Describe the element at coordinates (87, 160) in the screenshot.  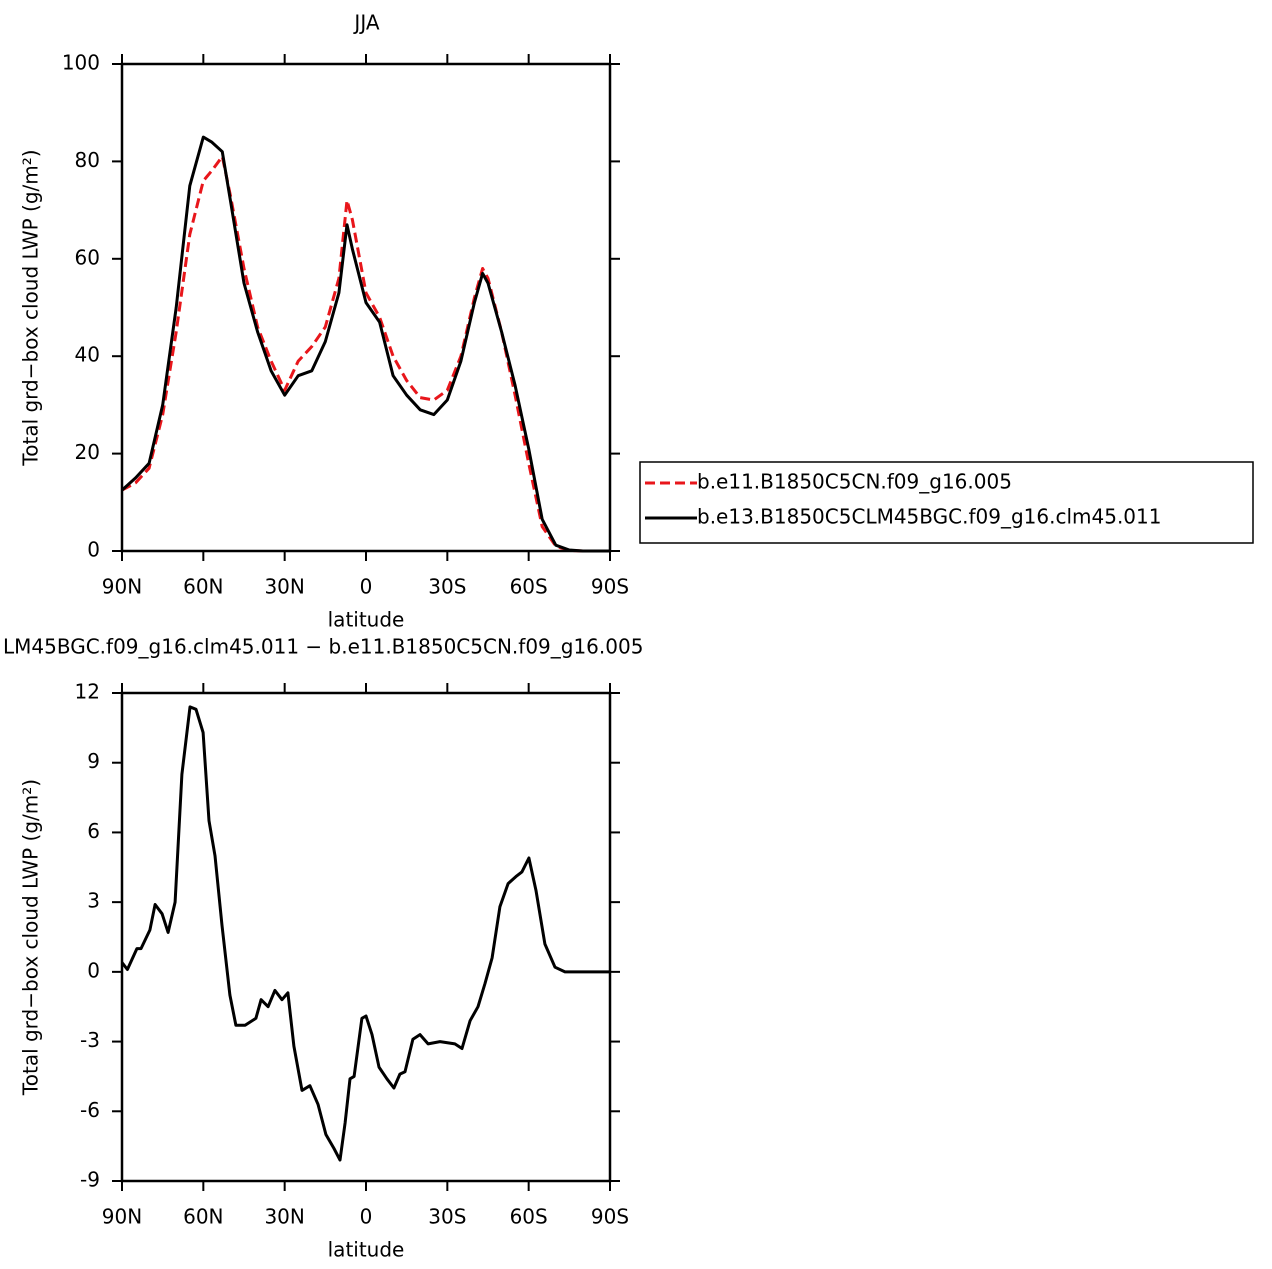
I see `y-tick-label: 80` at that location.